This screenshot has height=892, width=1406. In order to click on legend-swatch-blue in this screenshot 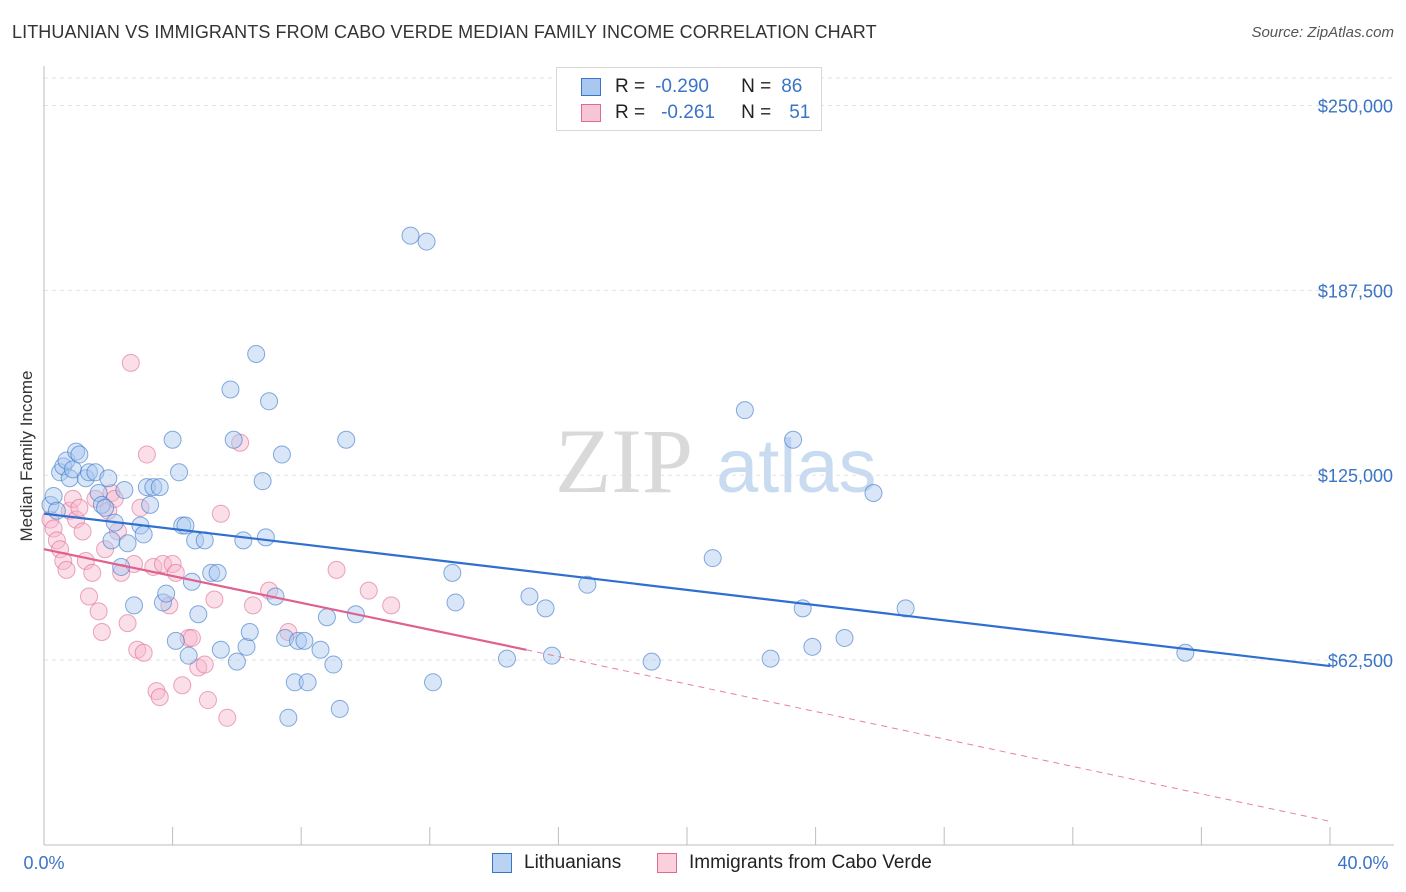, I will do `click(502, 863)`.